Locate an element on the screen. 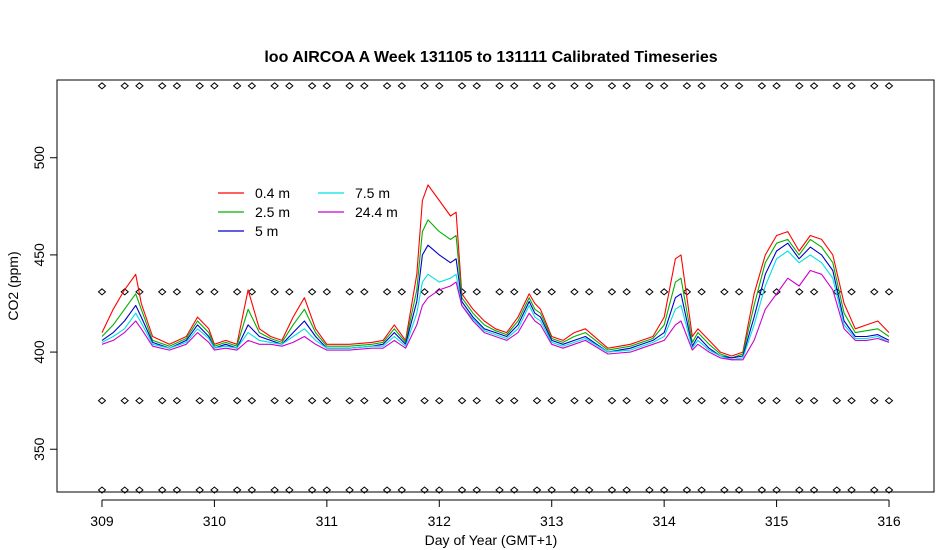  y-tick-label: 450 is located at coordinates (39, 255).